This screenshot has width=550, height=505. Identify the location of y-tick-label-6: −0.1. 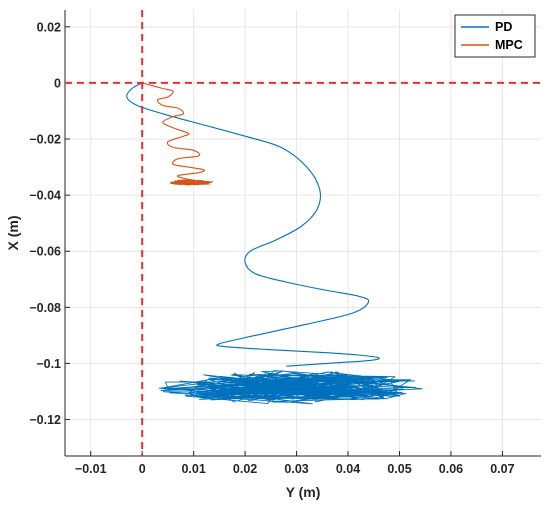
(48, 364).